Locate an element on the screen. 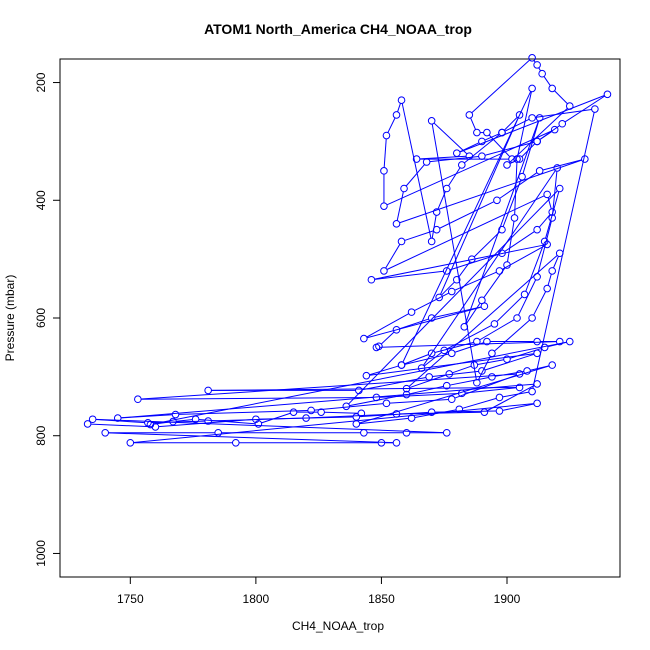  y-axis: 200 400 600 800 1000 is located at coordinates (47, 319).